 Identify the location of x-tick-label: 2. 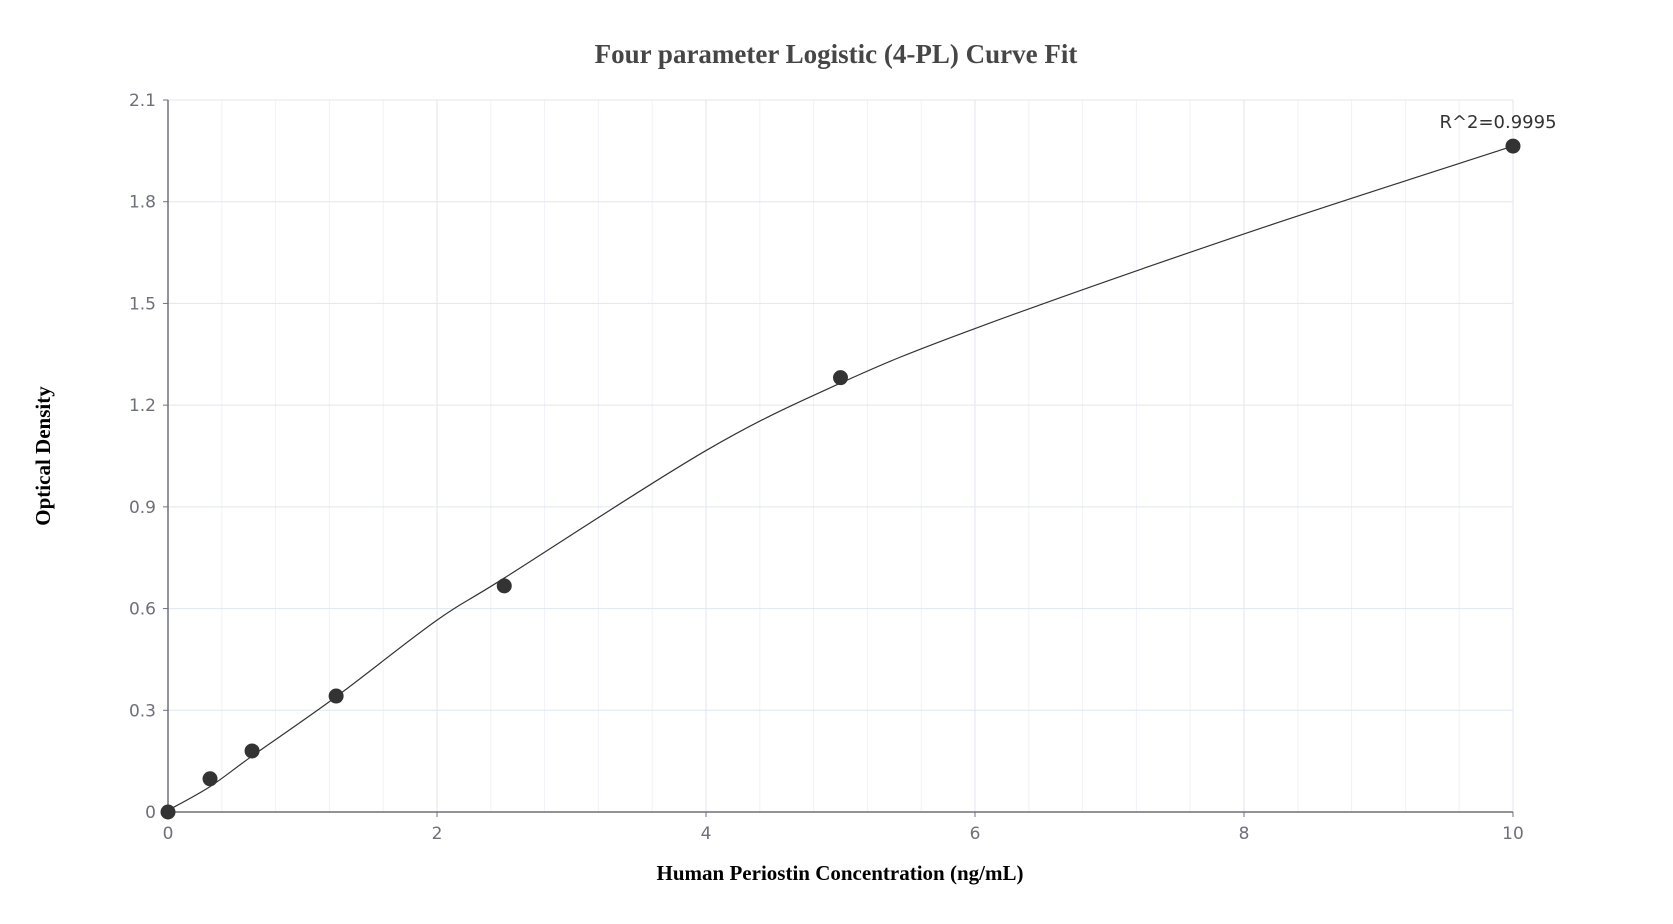
(437, 834).